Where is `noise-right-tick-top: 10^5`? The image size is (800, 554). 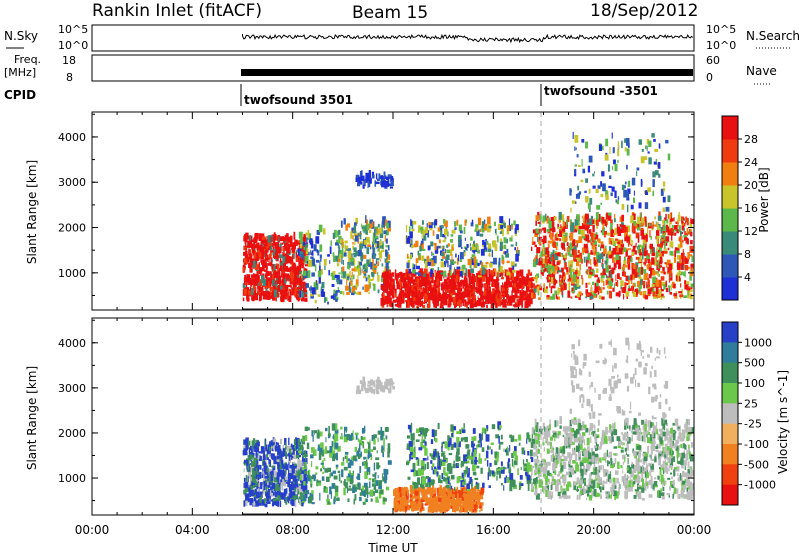 noise-right-tick-top: 10^5 is located at coordinates (721, 29).